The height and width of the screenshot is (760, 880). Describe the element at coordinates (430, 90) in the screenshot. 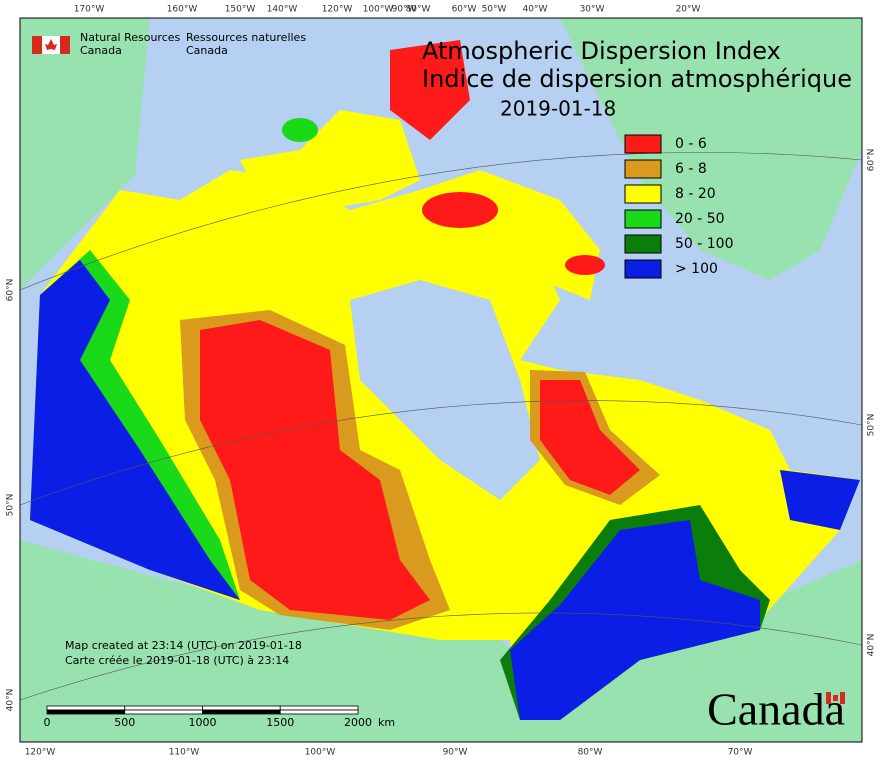

I see `ellesmere` at that location.